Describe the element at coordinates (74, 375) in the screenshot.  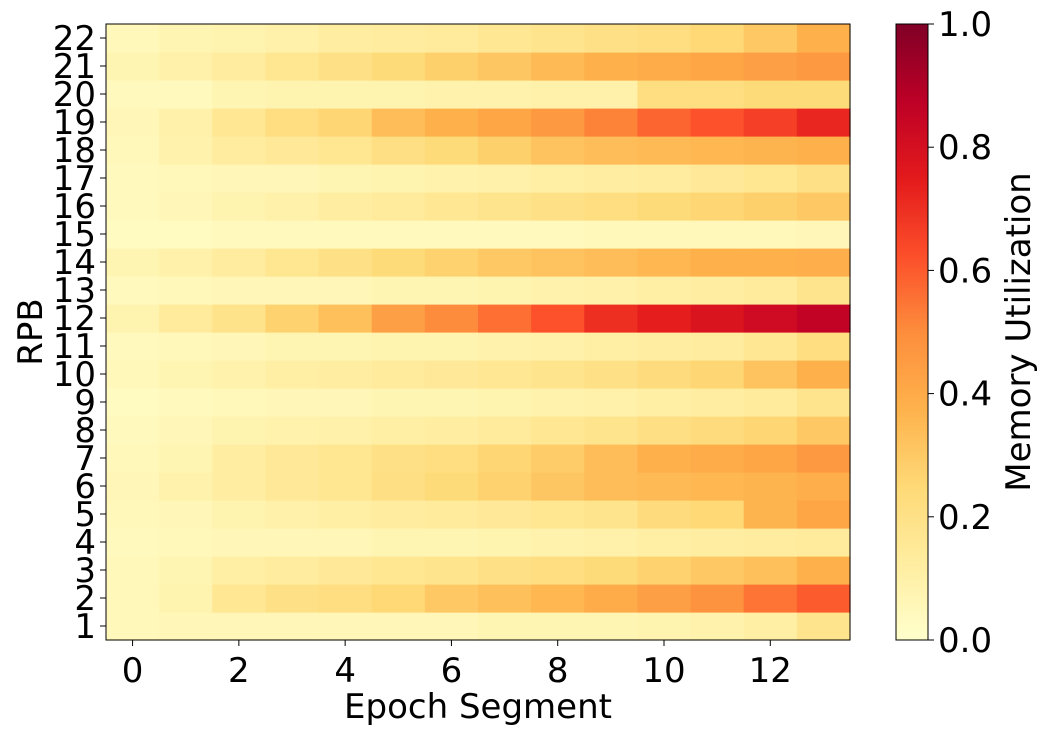
I see `y-tick-label: 10` at that location.